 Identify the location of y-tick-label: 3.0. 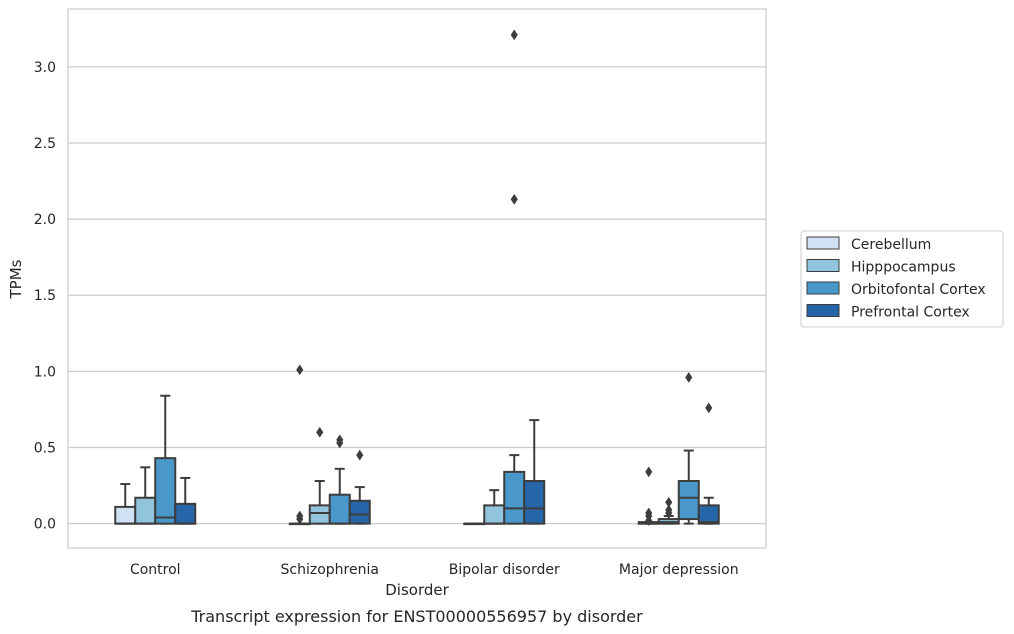
(45, 68).